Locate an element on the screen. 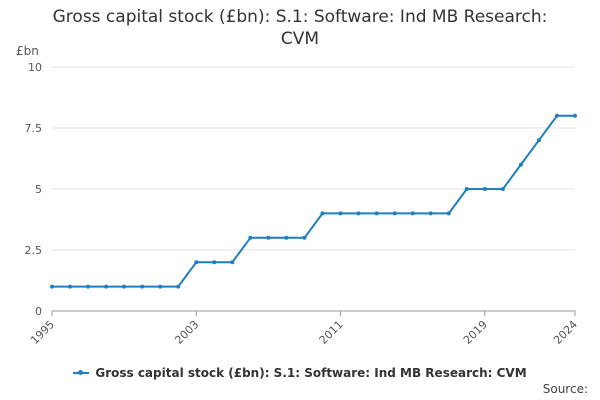 The width and height of the screenshot is (600, 400). source-label: Source: is located at coordinates (565, 389).